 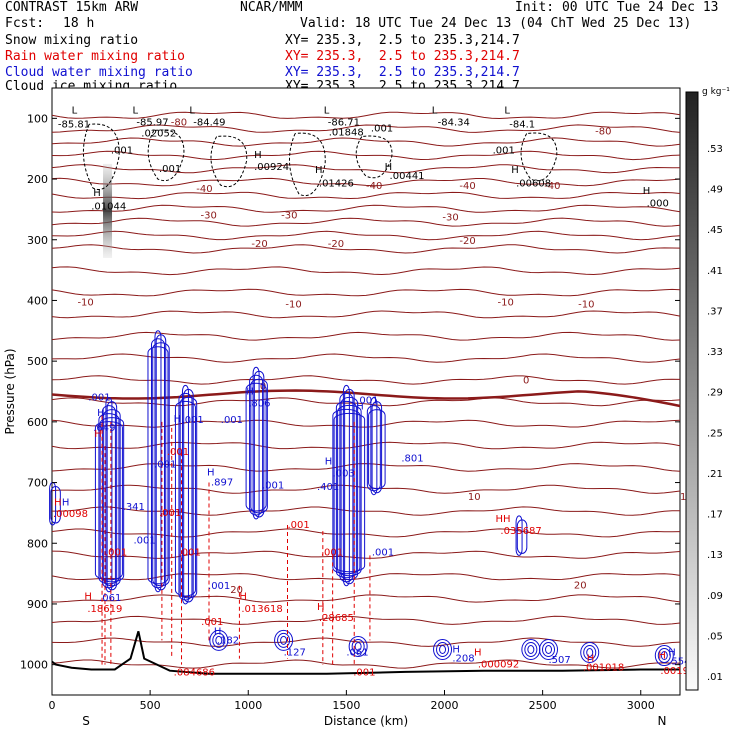 What do you see at coordinates (98, 434) in the screenshot?
I see `rain-water-annotation: H` at bounding box center [98, 434].